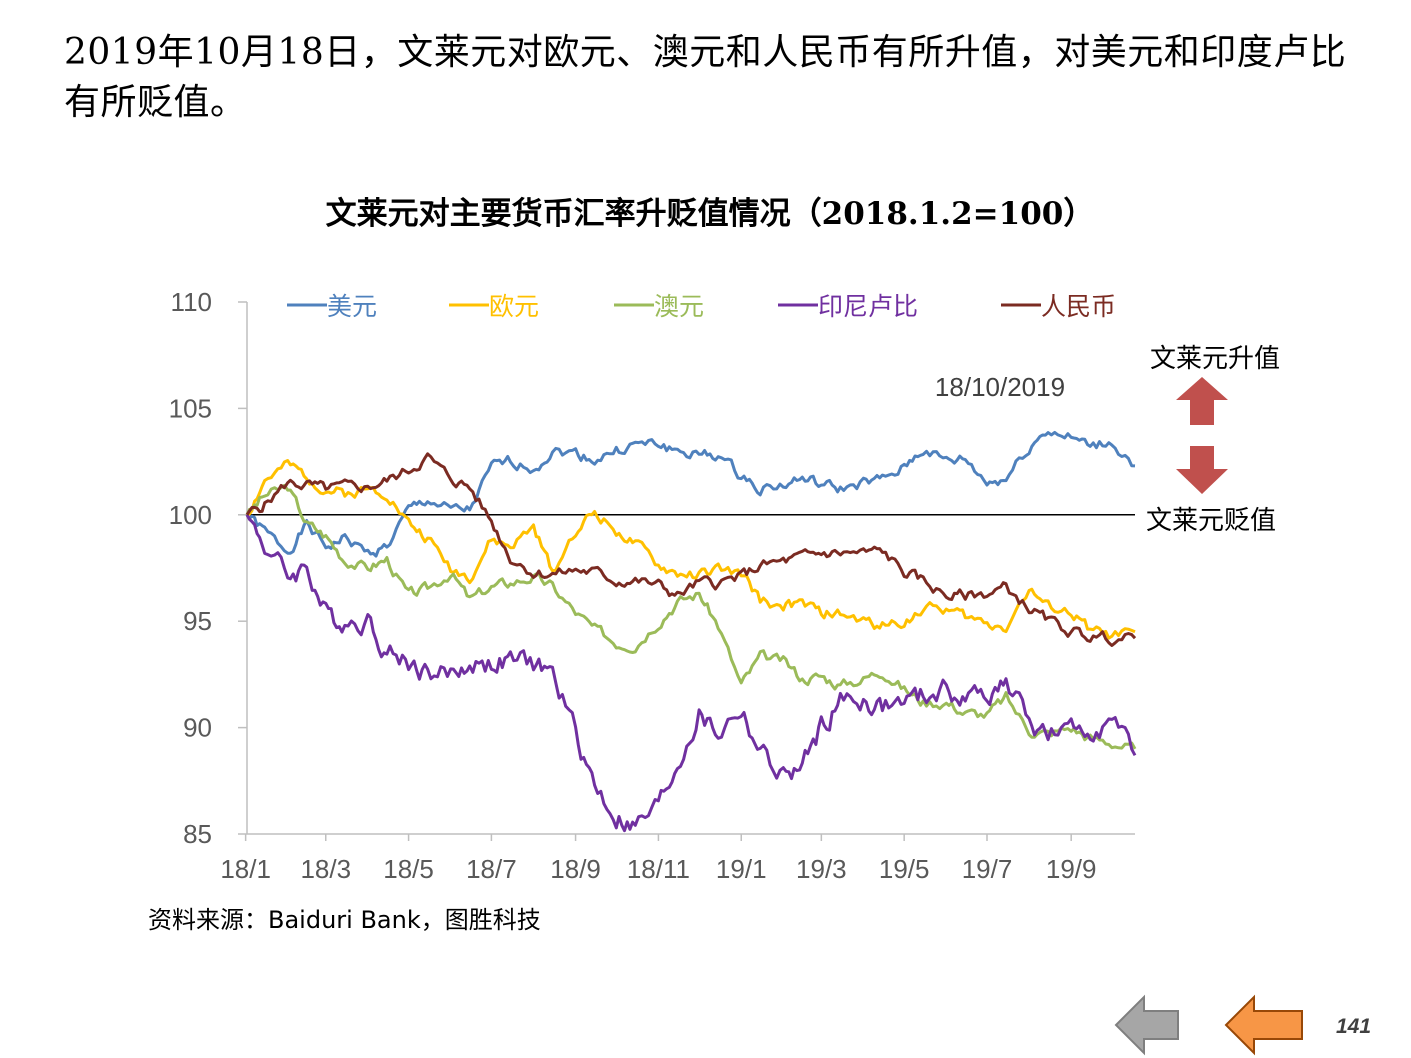 This screenshot has width=1411, height=1058. What do you see at coordinates (679, 306) in the screenshot?
I see `legend-label-aud: 澳元` at bounding box center [679, 306].